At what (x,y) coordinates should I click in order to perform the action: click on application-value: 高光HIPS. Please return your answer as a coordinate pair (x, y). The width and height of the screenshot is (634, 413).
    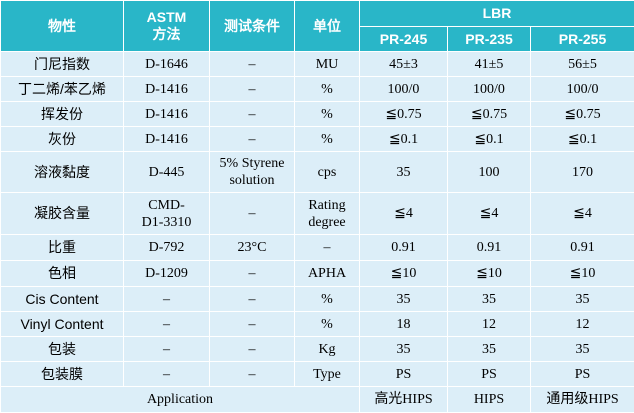
    Looking at the image, I should click on (404, 400).